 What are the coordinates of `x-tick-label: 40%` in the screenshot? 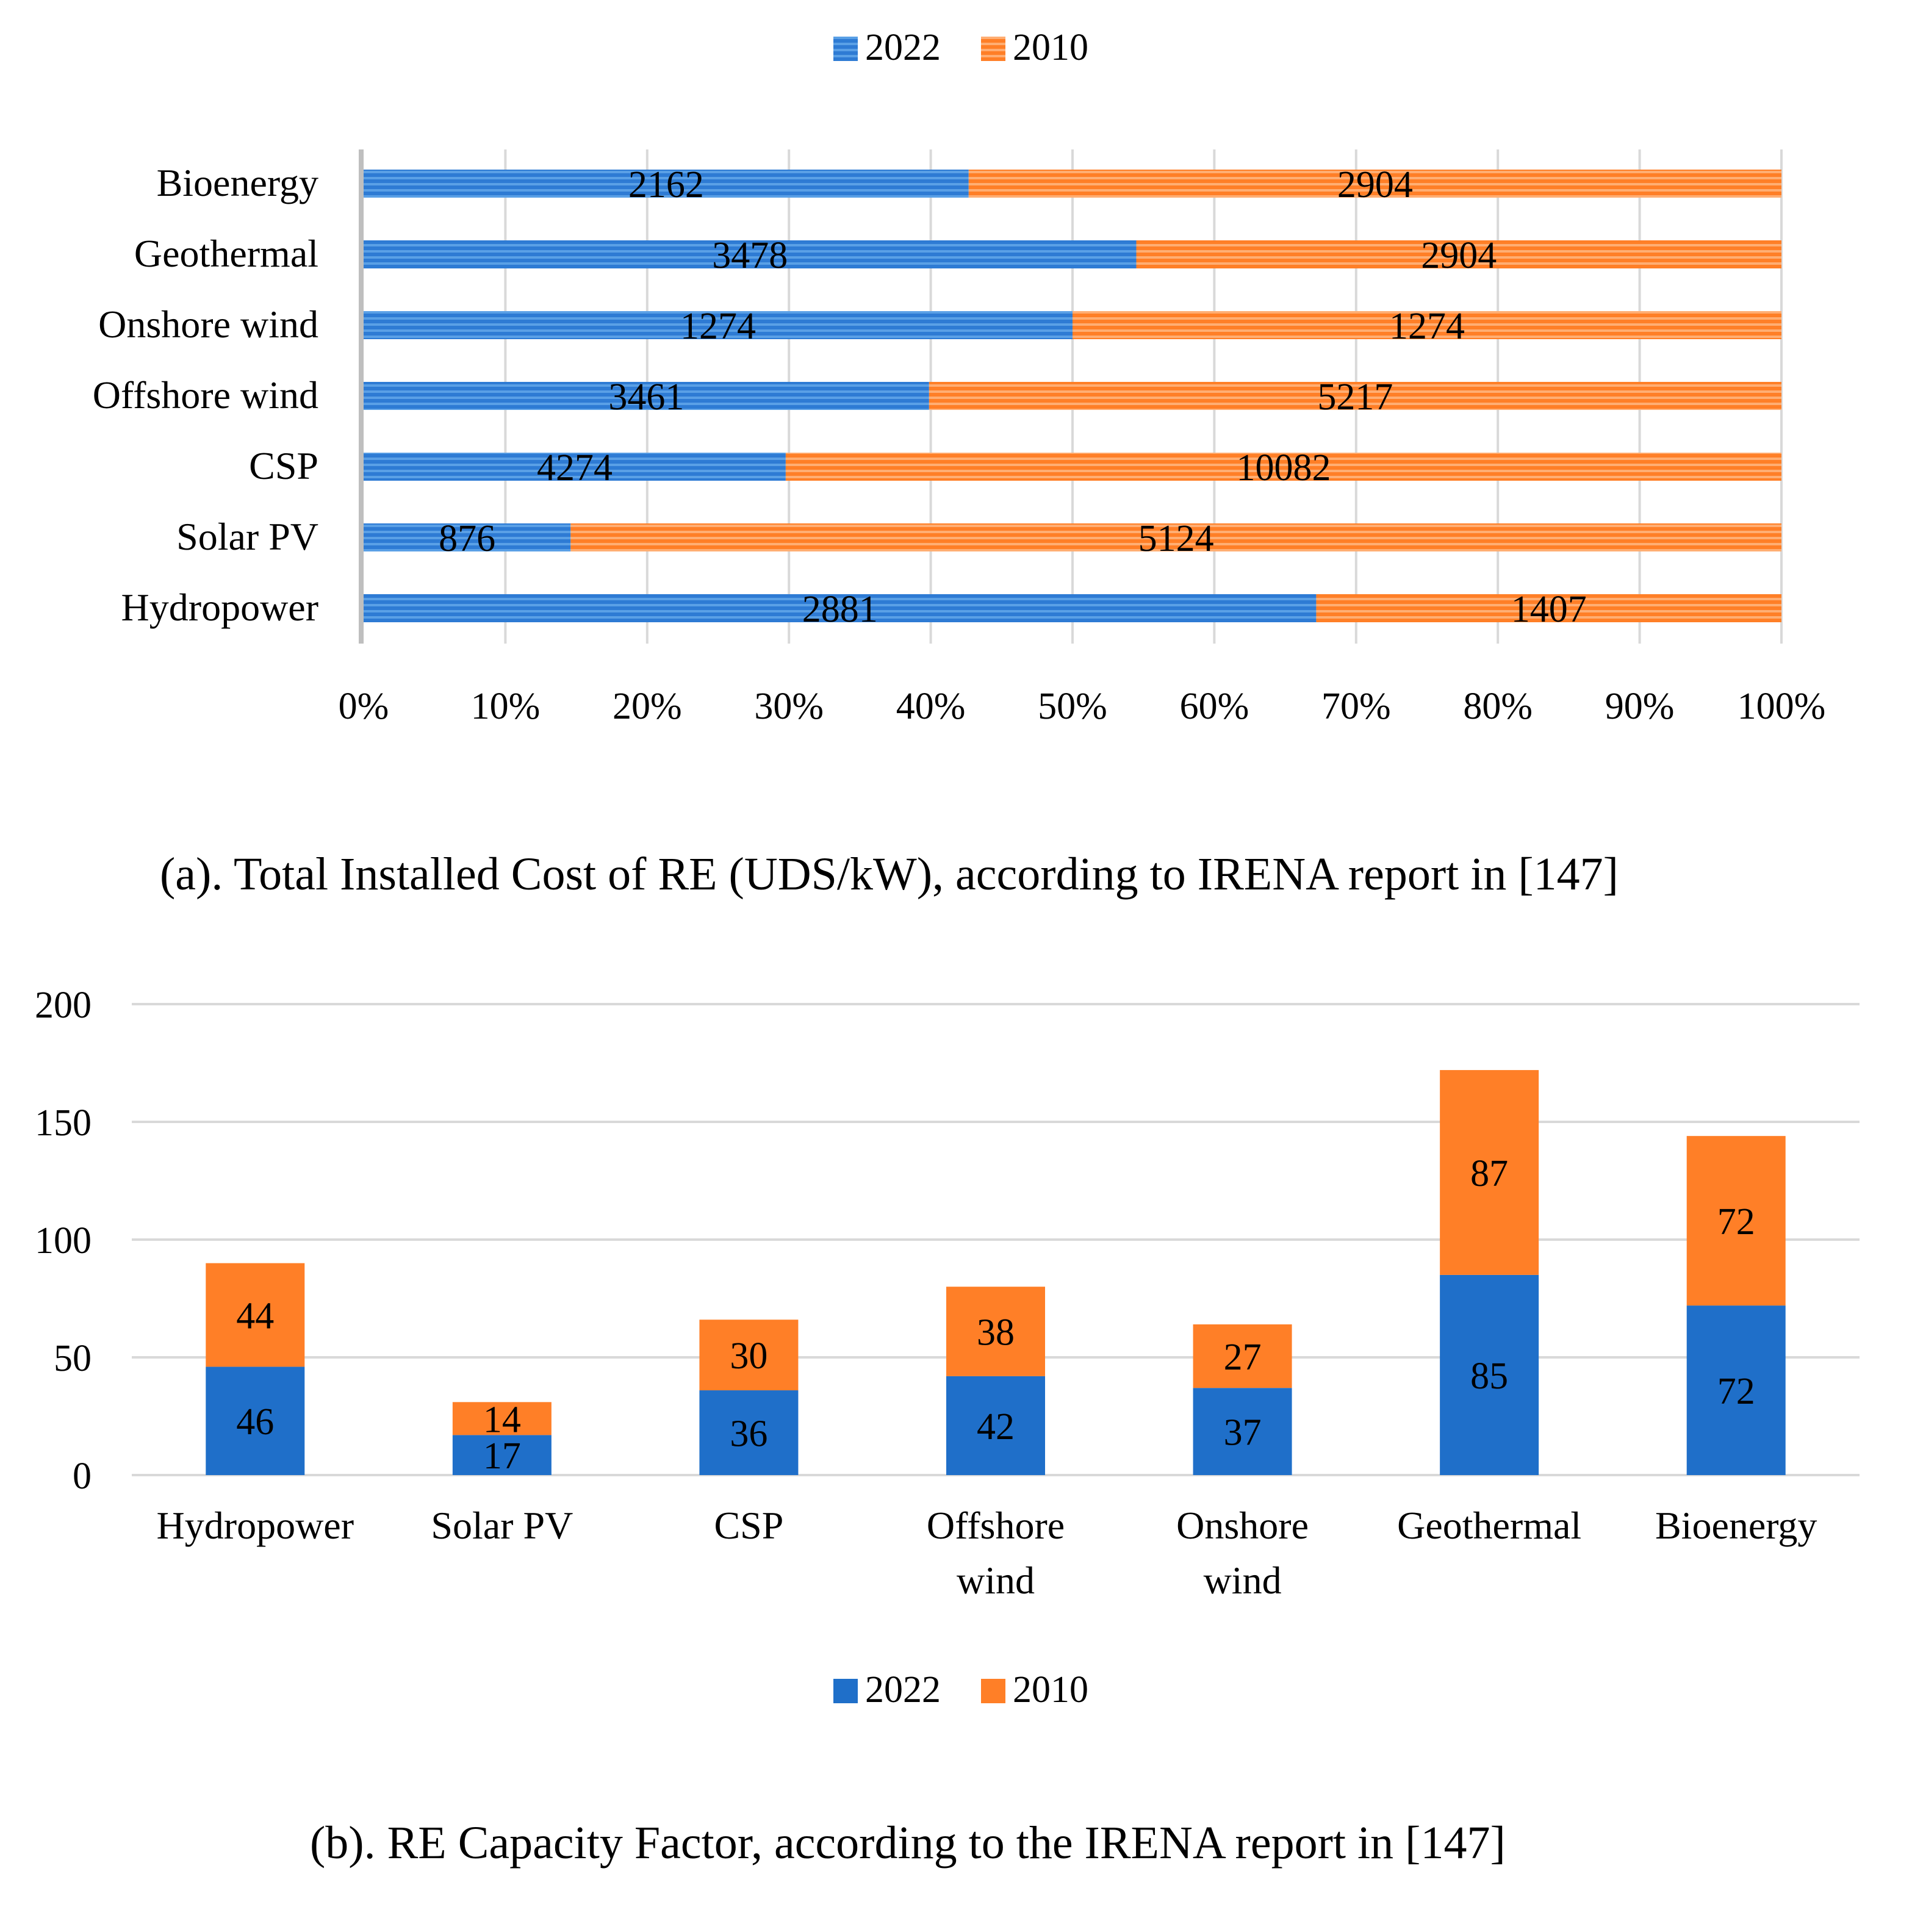 It's located at (931, 706).